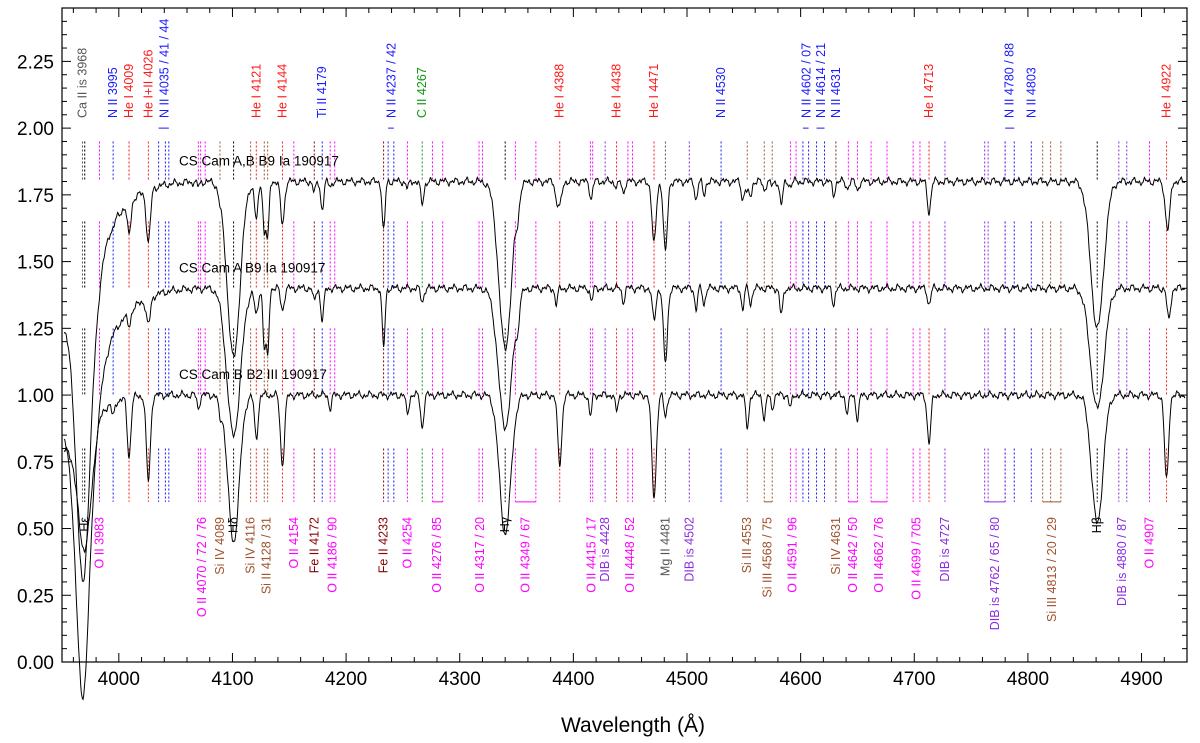  Describe the element at coordinates (1097, 525) in the screenshot. I see `bottom-line-label: Hβ` at that location.